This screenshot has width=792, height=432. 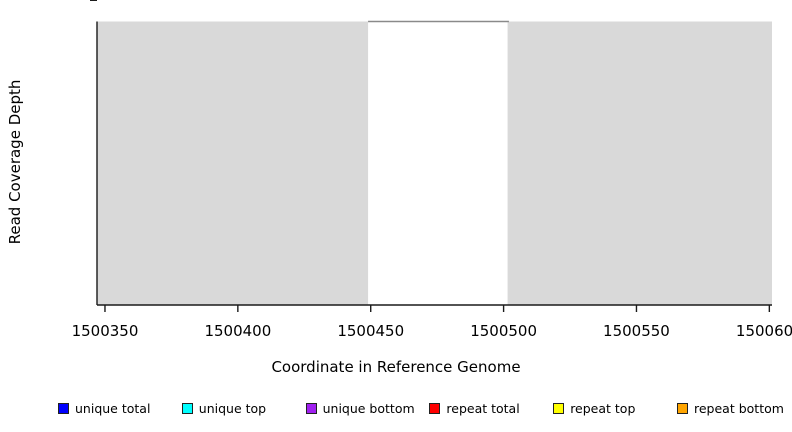 I want to click on legend-label: unique bottom, so click(x=368, y=408).